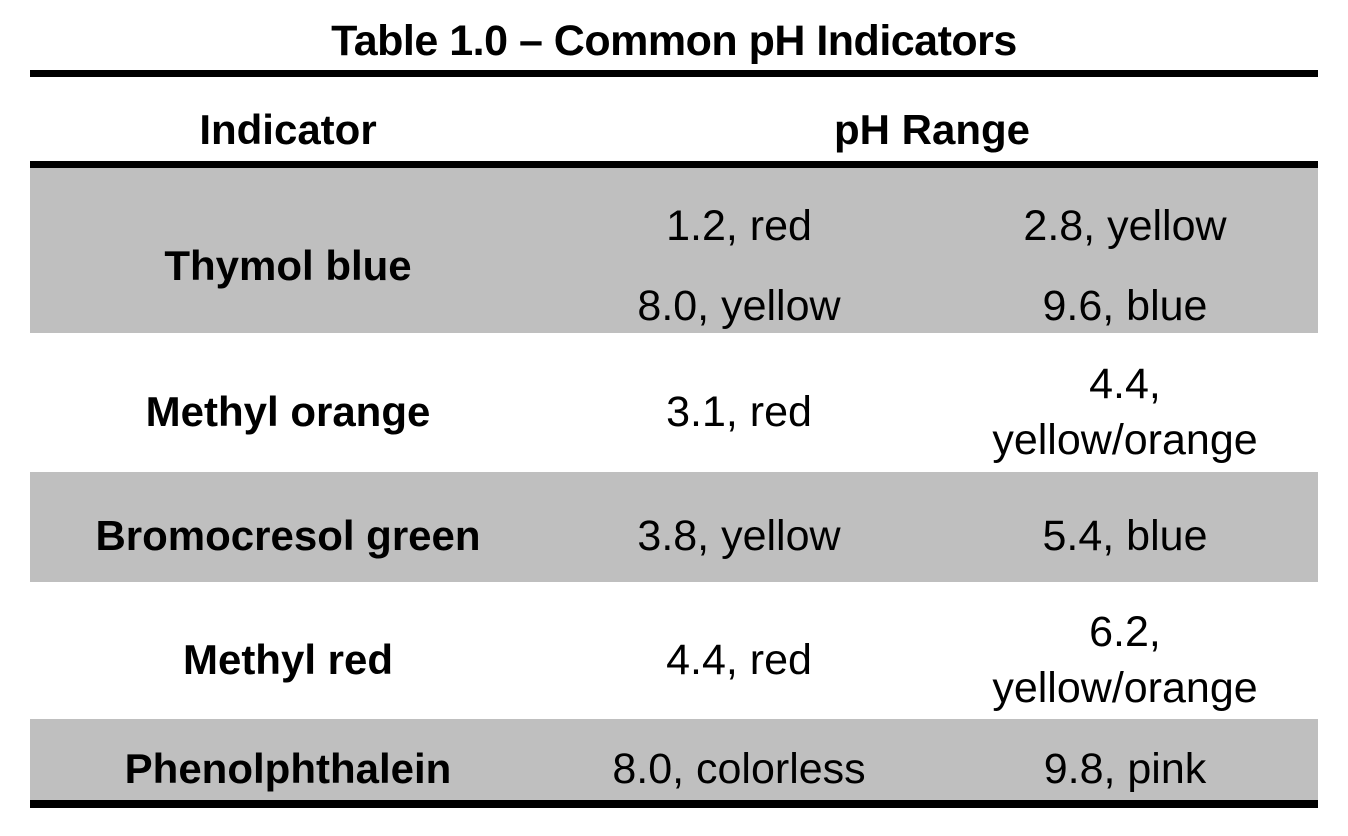 The width and height of the screenshot is (1348, 836). Describe the element at coordinates (288, 265) in the screenshot. I see `indicator-cell: Thymol blue` at that location.